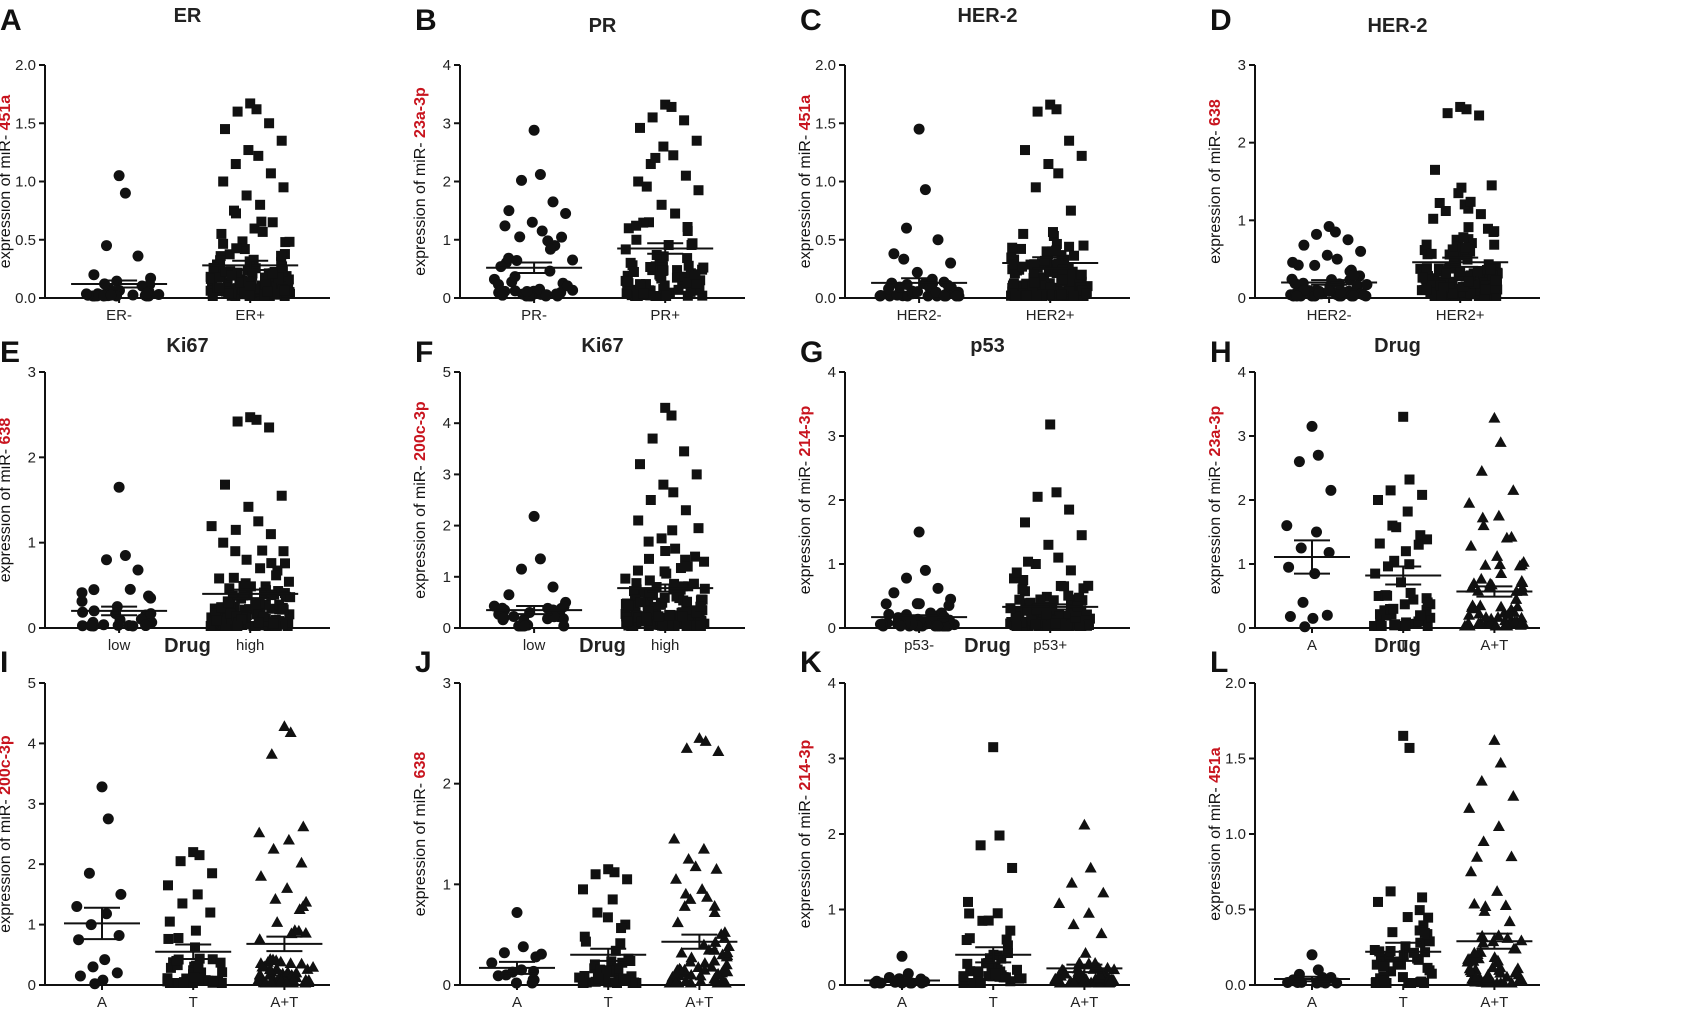 This screenshot has width=1699, height=1012. What do you see at coordinates (1235, 910) in the screenshot?
I see `y-tick-label: 0.5` at bounding box center [1235, 910].